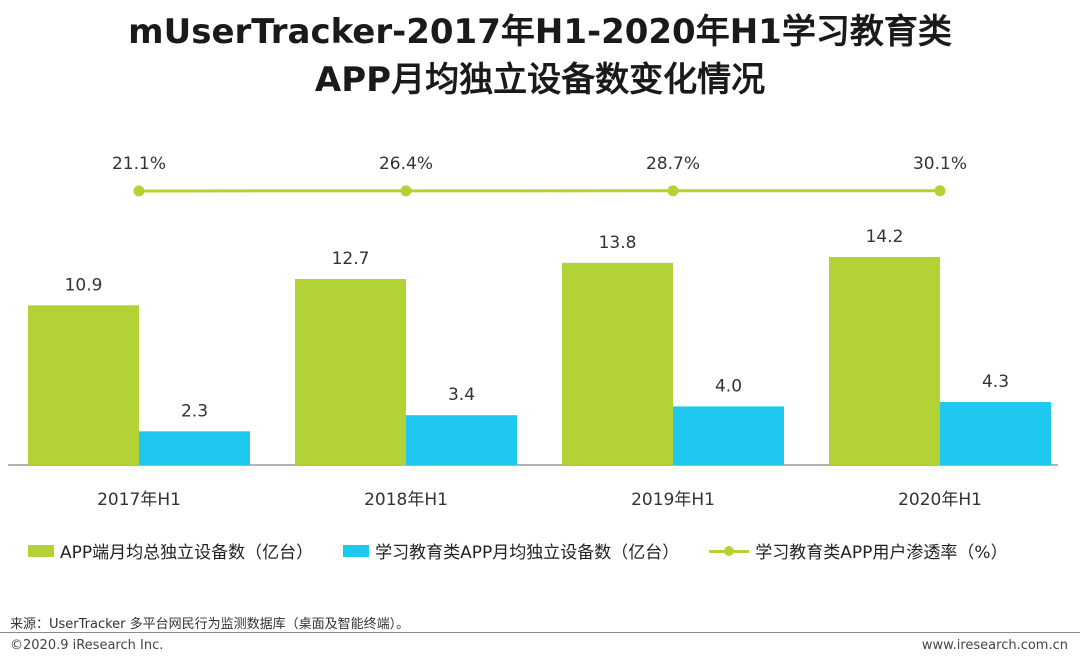 The height and width of the screenshot is (667, 1080). What do you see at coordinates (881, 553) in the screenshot?
I see `legend-label-penetration: 学习教育类APP用户渗透率（%）` at bounding box center [881, 553].